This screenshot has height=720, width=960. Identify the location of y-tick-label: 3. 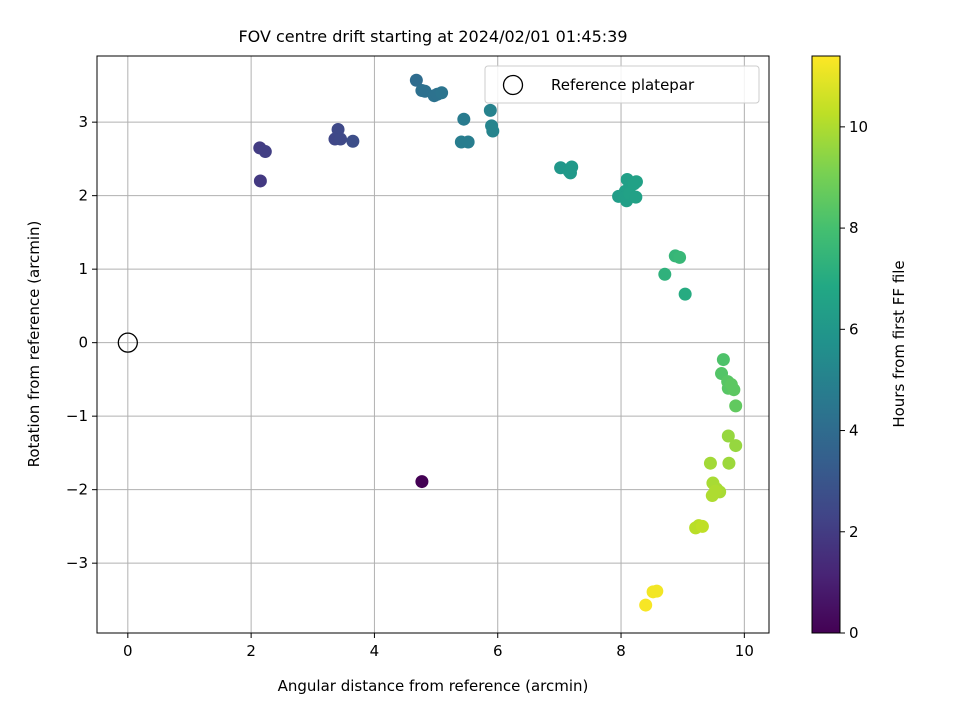
(83, 122).